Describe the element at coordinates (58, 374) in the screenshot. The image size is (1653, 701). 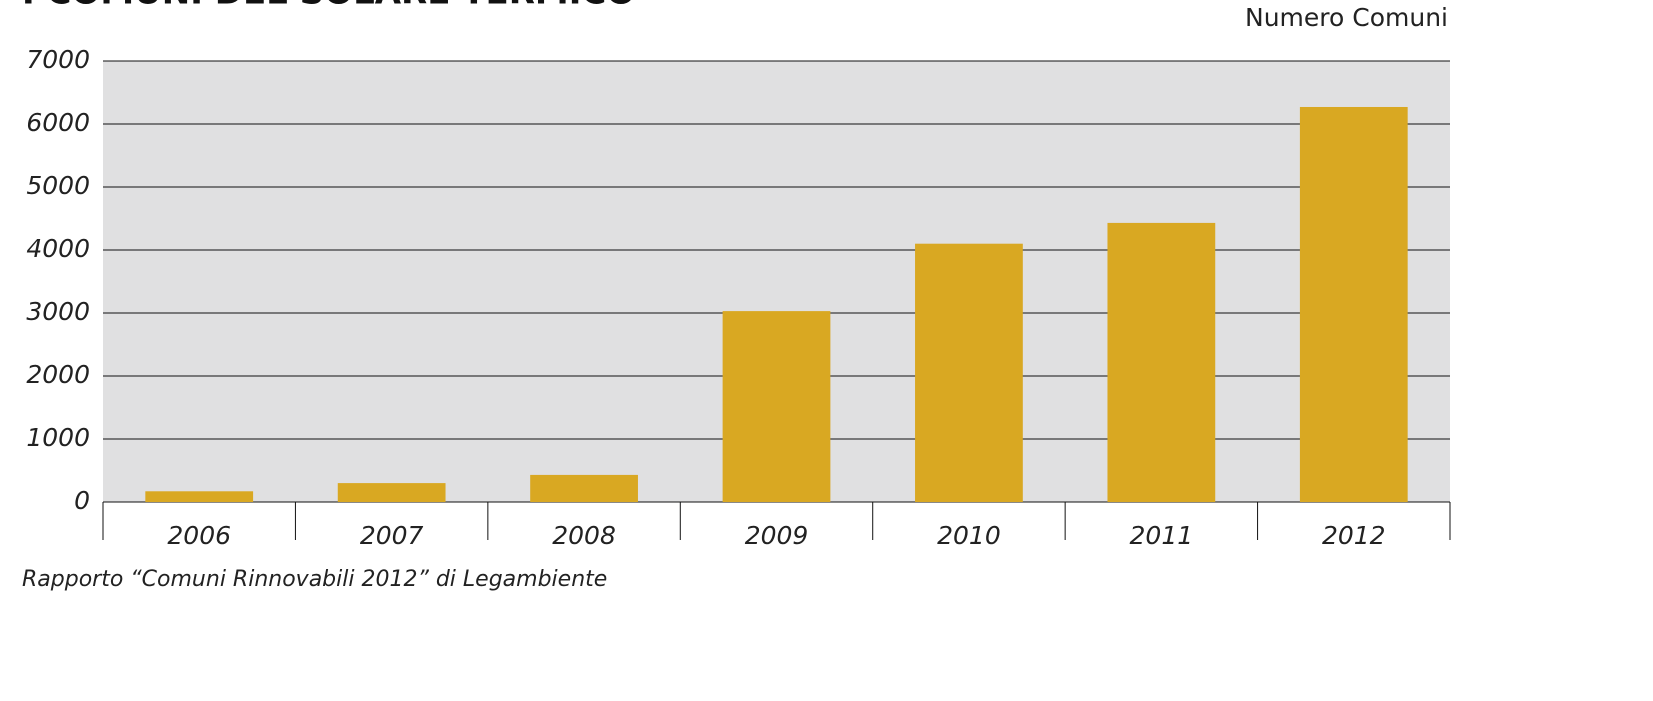
I see `y-tick-label: 2000` at that location.